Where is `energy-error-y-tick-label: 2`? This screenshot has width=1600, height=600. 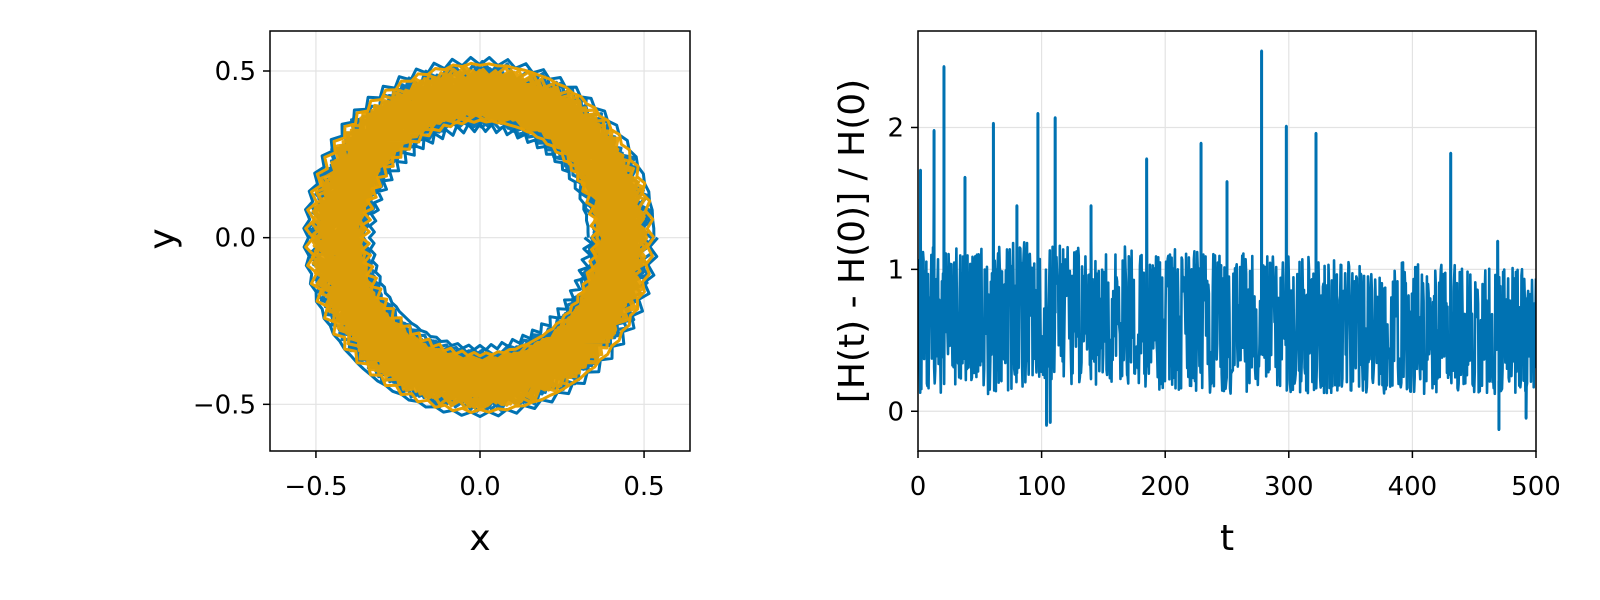 energy-error-y-tick-label: 2 is located at coordinates (895, 128).